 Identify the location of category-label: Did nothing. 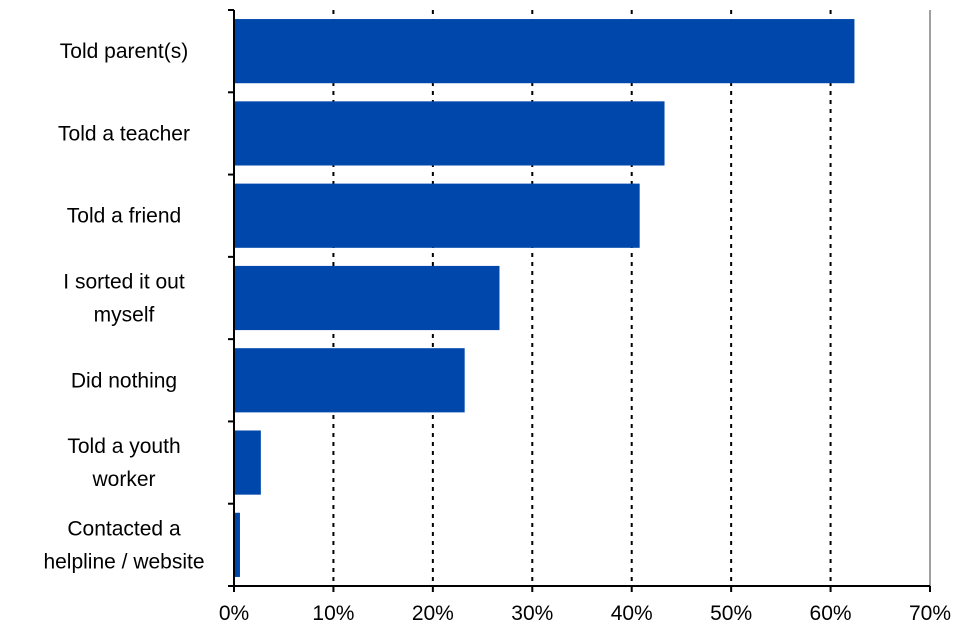
(124, 380).